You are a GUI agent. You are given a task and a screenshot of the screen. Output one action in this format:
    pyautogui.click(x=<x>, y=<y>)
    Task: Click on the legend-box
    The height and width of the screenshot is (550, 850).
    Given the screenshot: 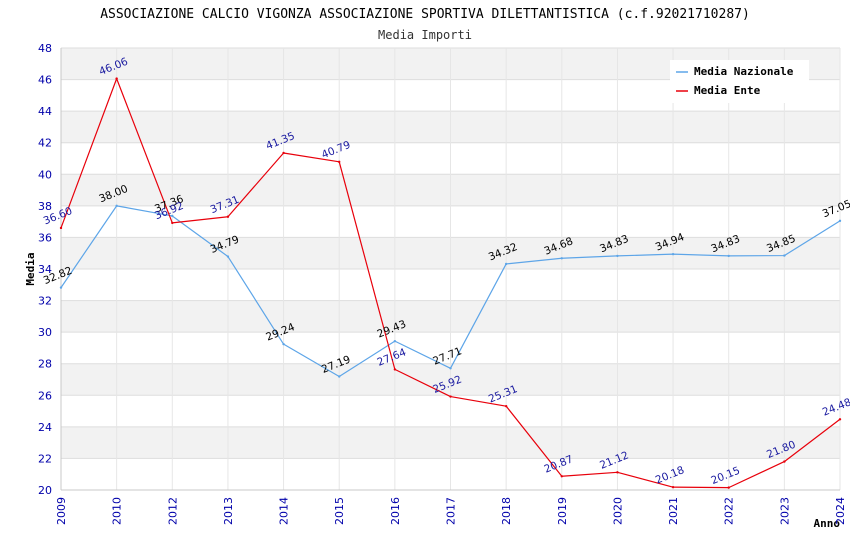 What is the action you would take?
    pyautogui.click(x=739, y=81)
    